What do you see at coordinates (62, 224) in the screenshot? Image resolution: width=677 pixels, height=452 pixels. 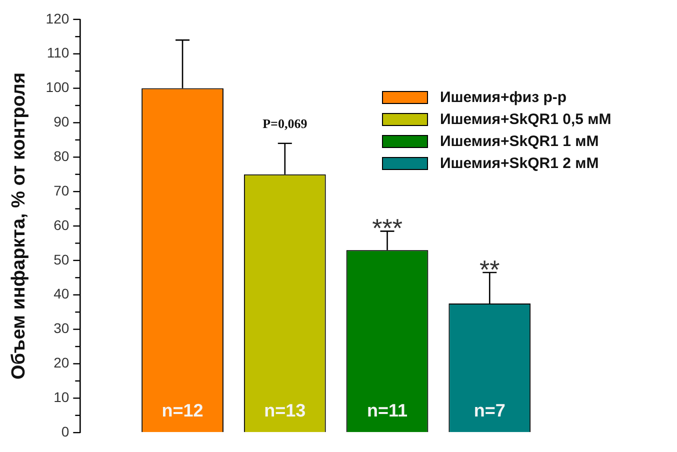 I see `y-tick-label: 60` at bounding box center [62, 224].